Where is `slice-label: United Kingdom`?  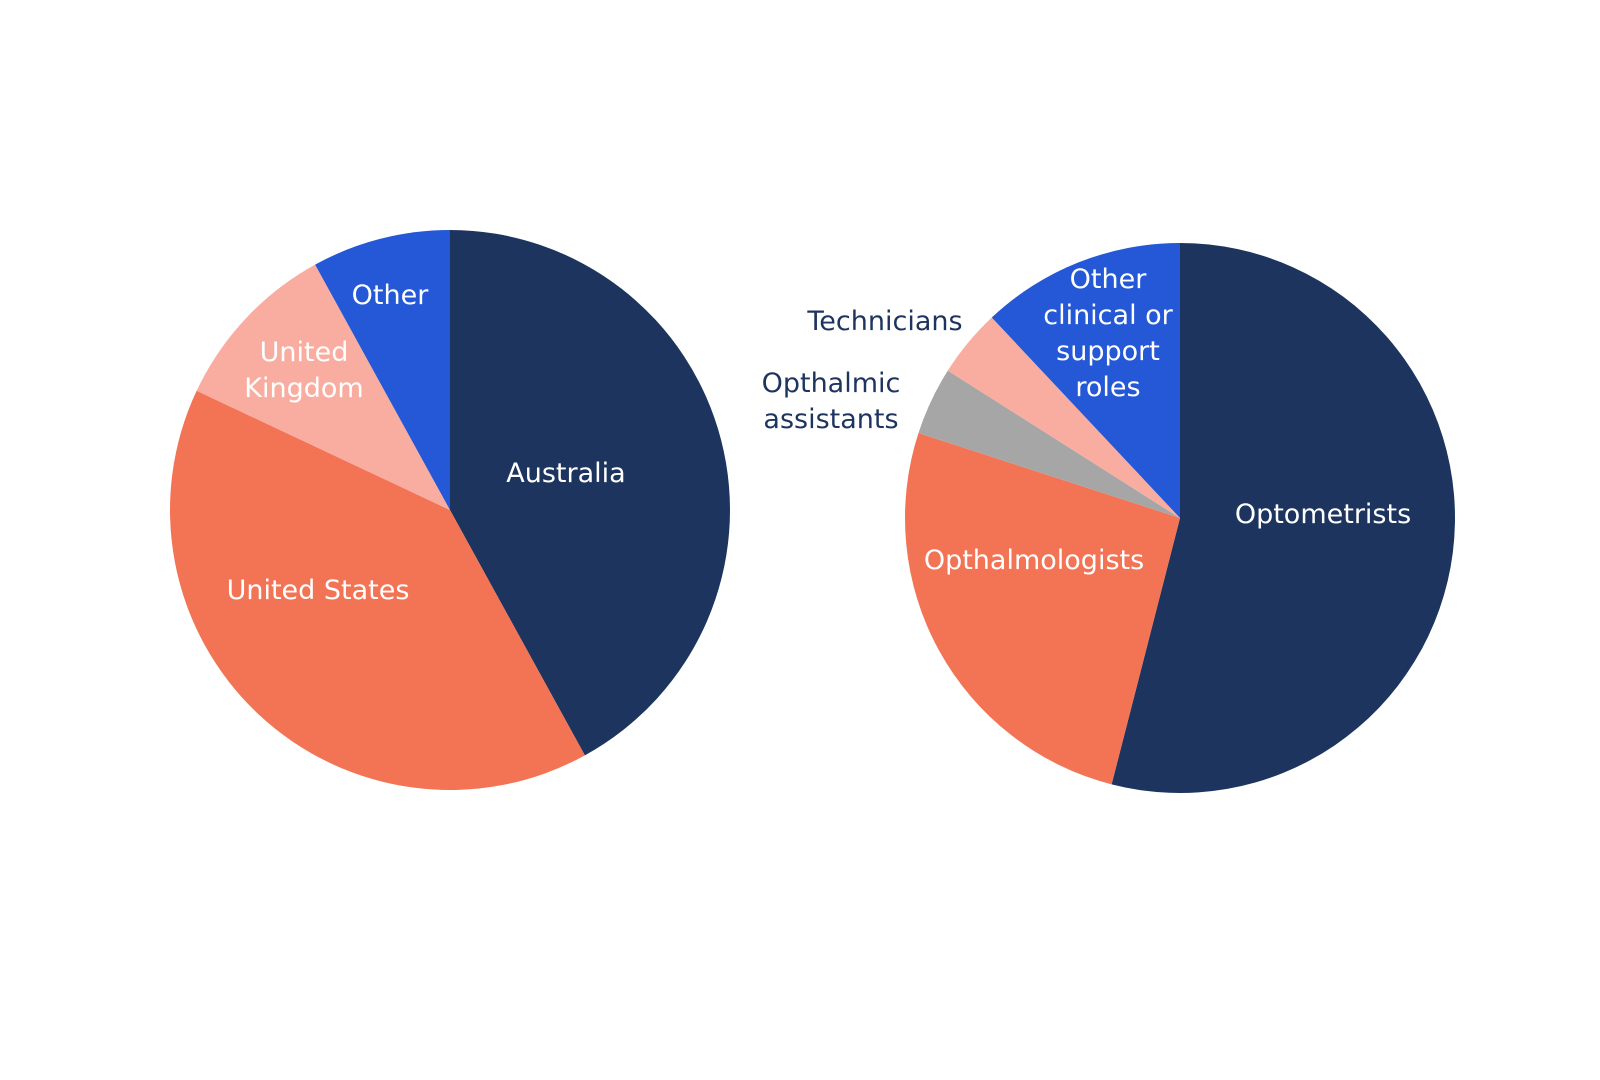
slice-label: United Kingdom is located at coordinates (304, 370).